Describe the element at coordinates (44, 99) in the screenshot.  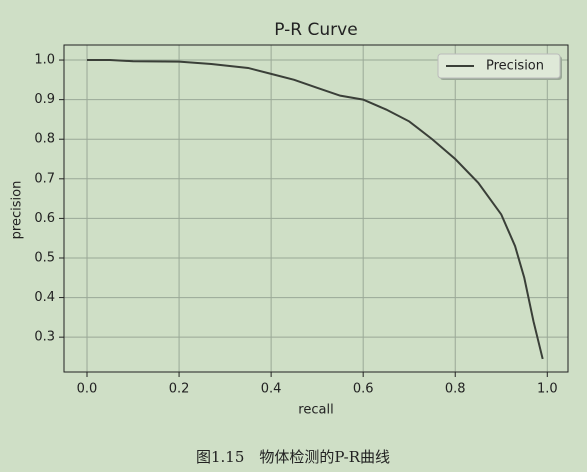
I see `y-tick-label: 0.9` at that location.